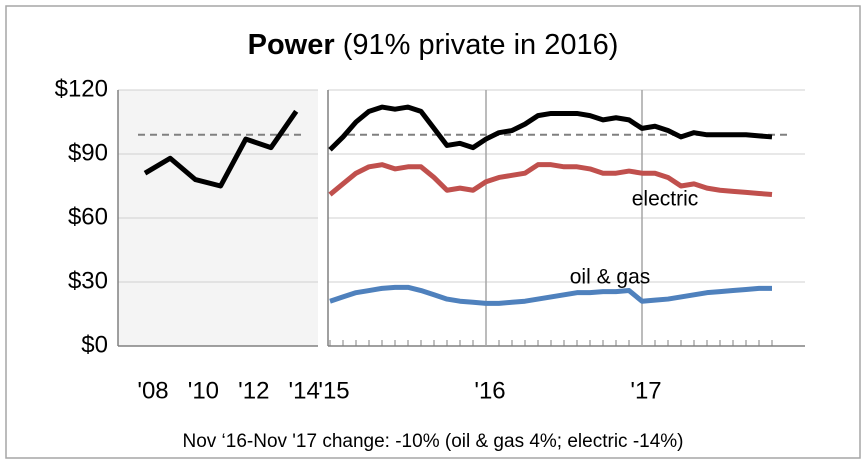 The width and height of the screenshot is (867, 464). I want to click on x-tick-label: '14, so click(304, 390).